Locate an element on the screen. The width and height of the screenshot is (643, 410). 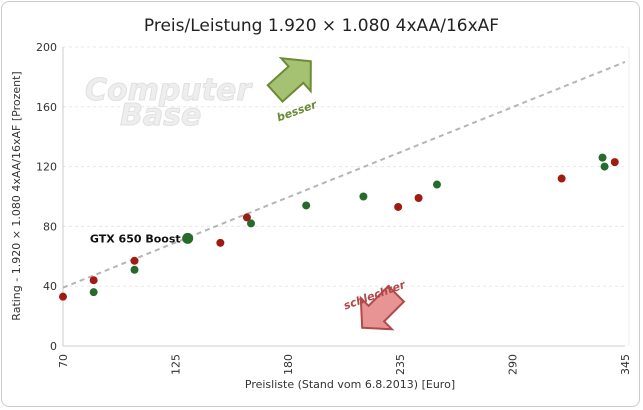
point-label: GTX 650 Boost is located at coordinates (135, 238).